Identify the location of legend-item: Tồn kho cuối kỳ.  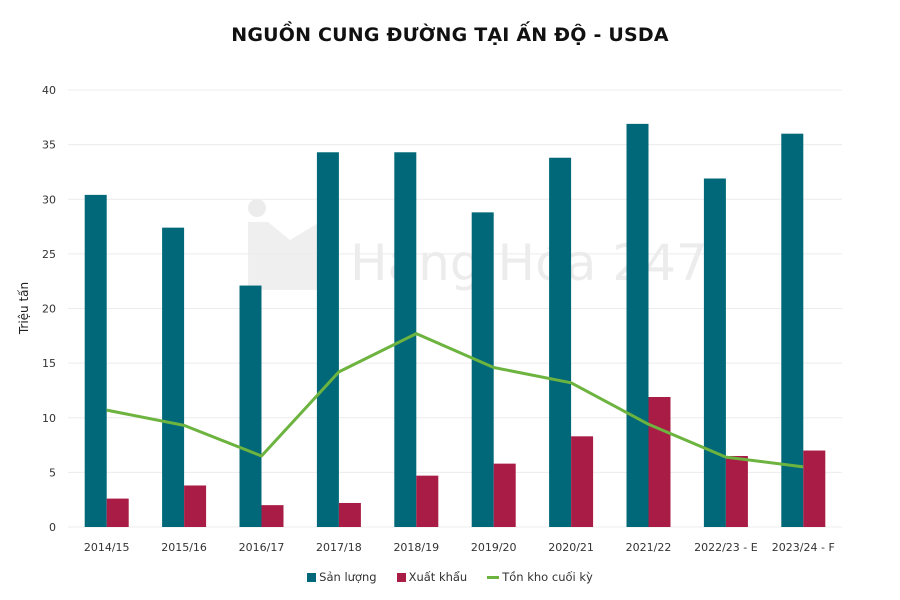
(540, 577).